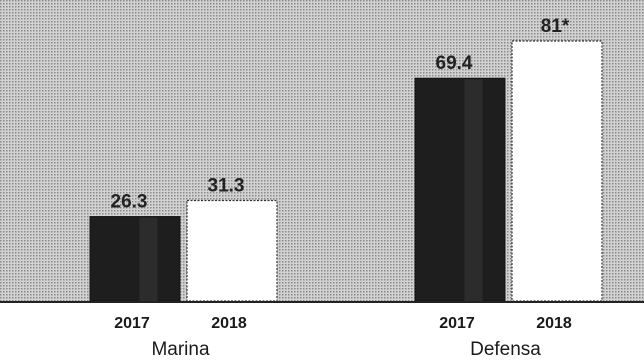  Describe the element at coordinates (229, 323) in the screenshot. I see `year-label-marina-2018: 2018` at that location.